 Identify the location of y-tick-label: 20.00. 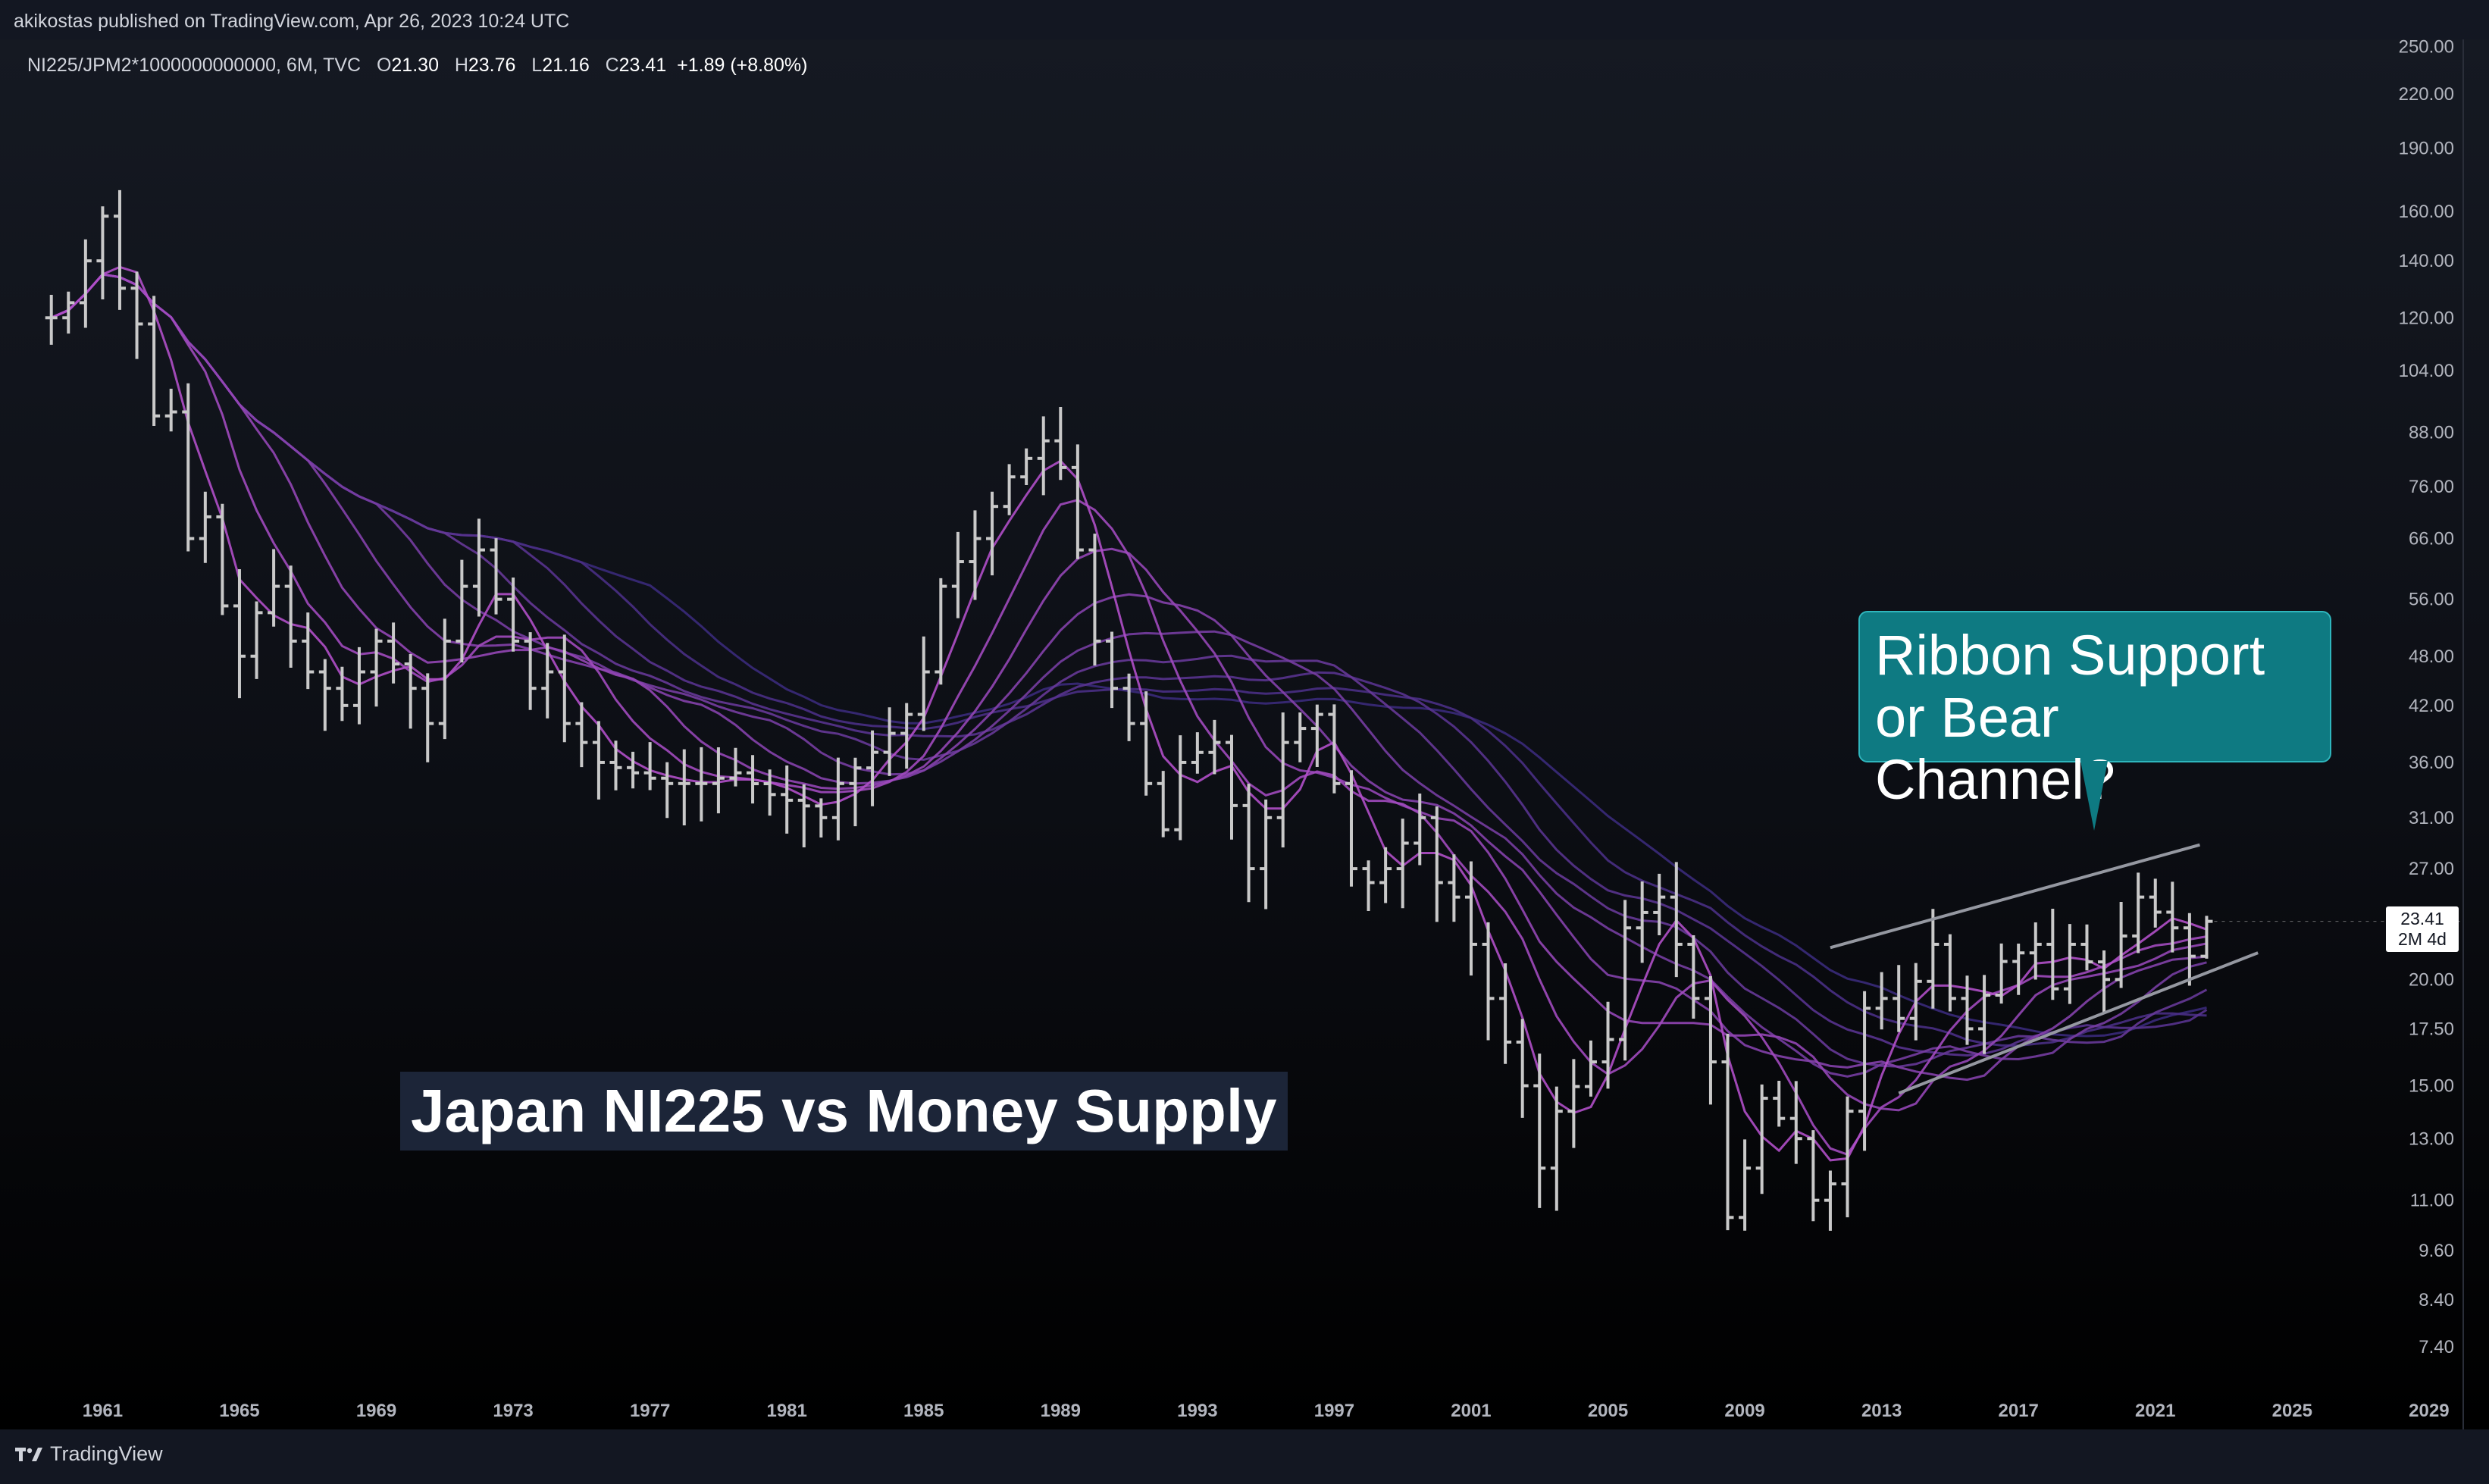
(2431, 980).